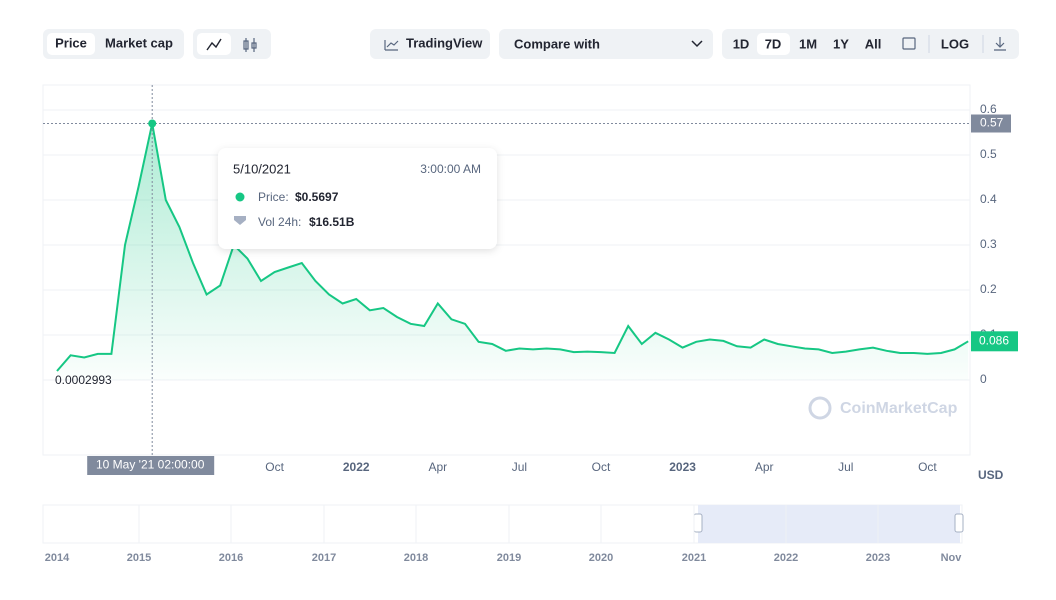 This screenshot has height=600, width=1056. I want to click on x-tick-label: 2023, so click(682, 467).